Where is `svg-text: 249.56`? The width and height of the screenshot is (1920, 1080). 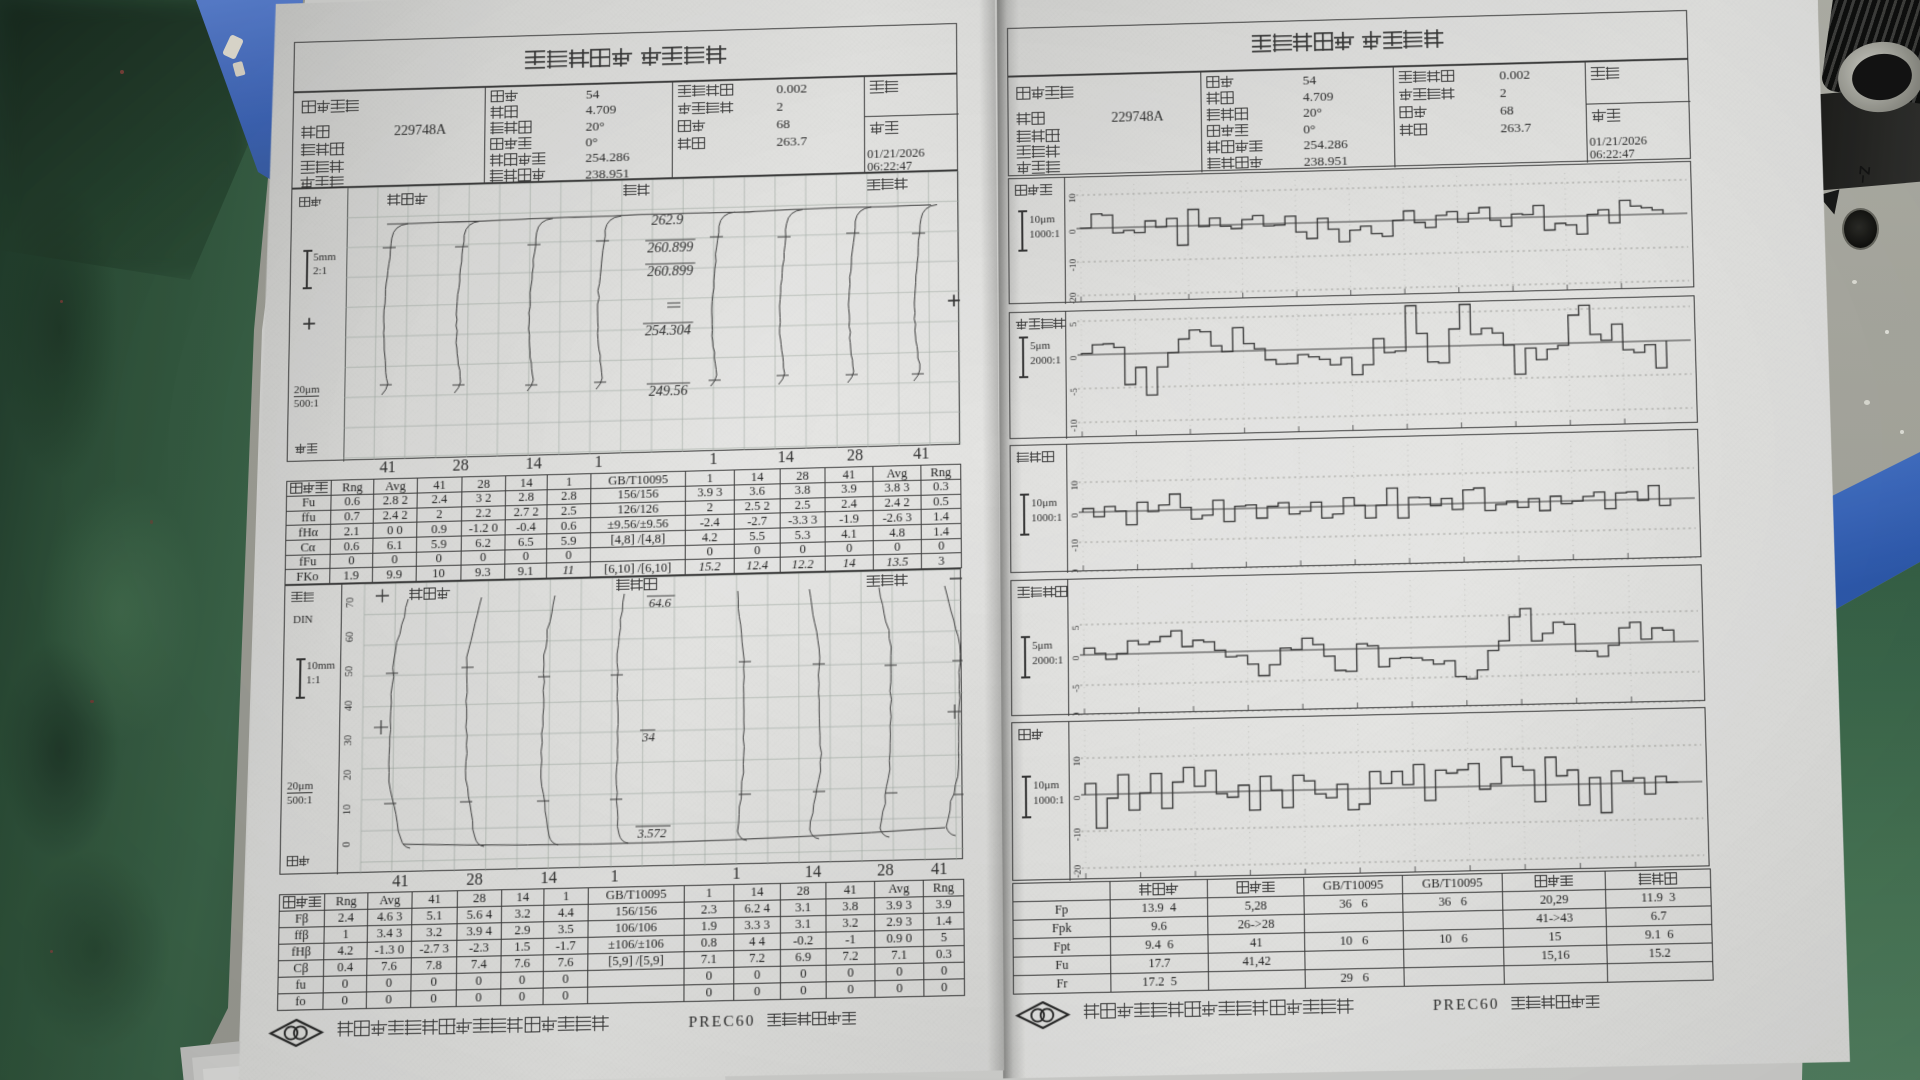
svg-text: 249.56 is located at coordinates (668, 391).